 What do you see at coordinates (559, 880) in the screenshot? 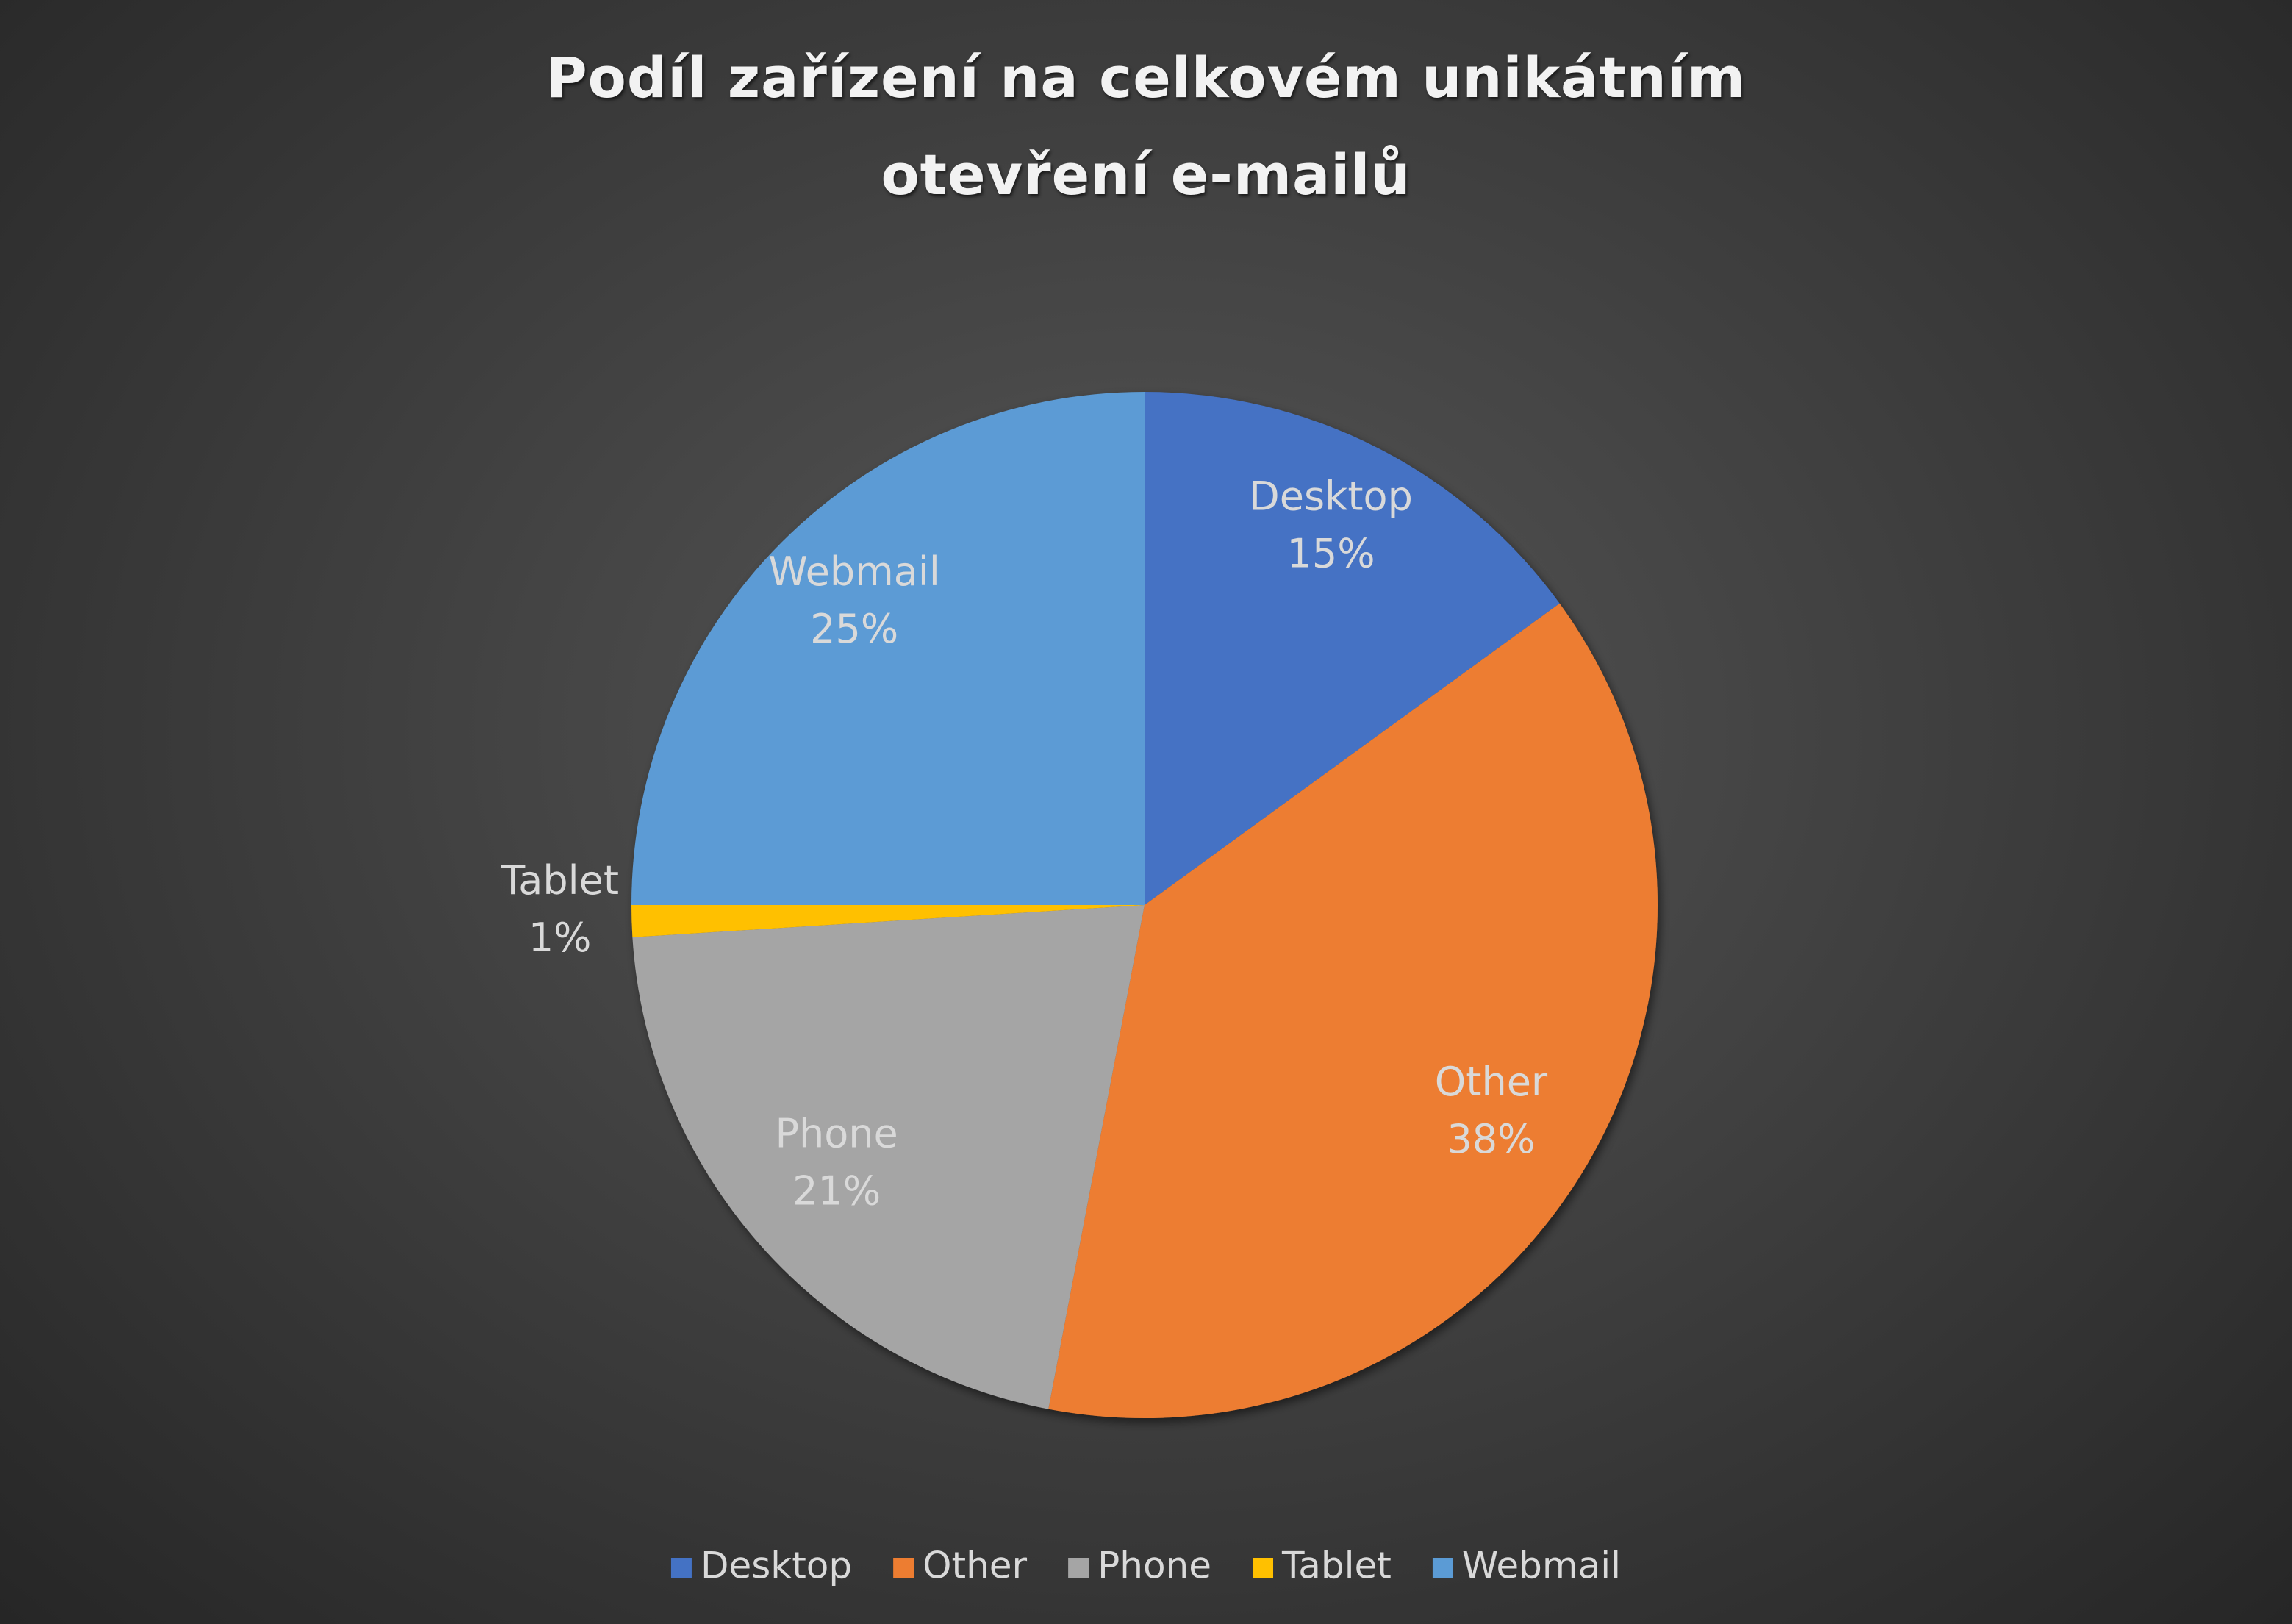
I see `data-label-name: Tablet` at bounding box center [559, 880].